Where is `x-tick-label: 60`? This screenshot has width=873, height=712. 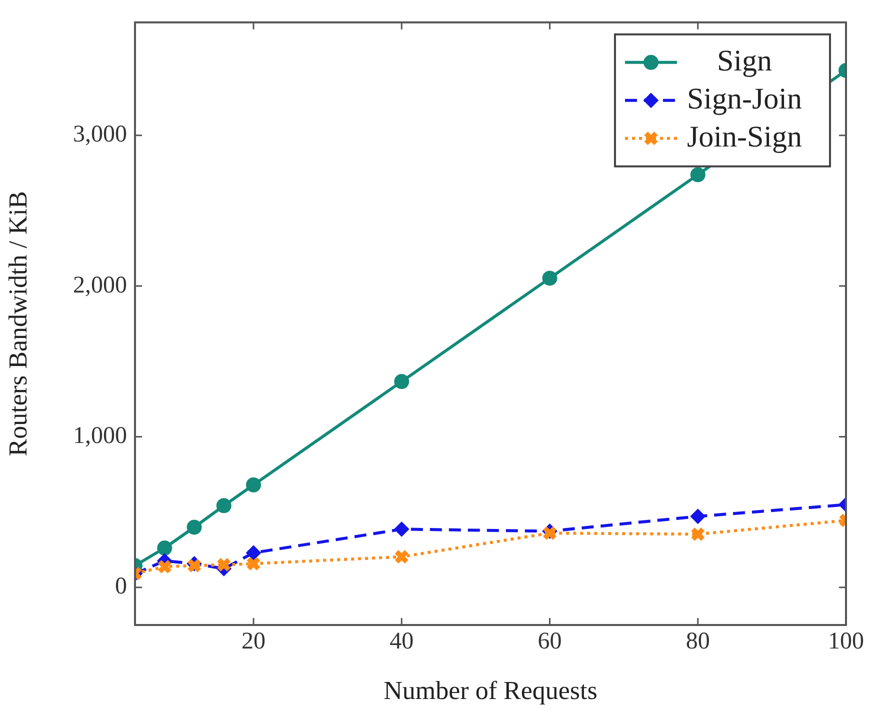
x-tick-label: 60 is located at coordinates (550, 641).